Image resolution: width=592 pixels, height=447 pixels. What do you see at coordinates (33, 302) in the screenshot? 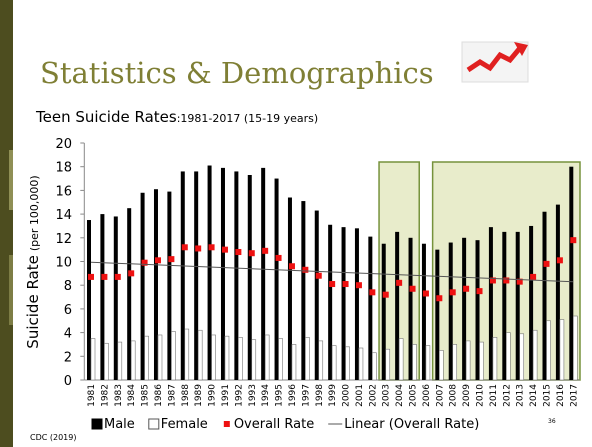
I see `y-label-main: Suicide Rate` at bounding box center [33, 302].